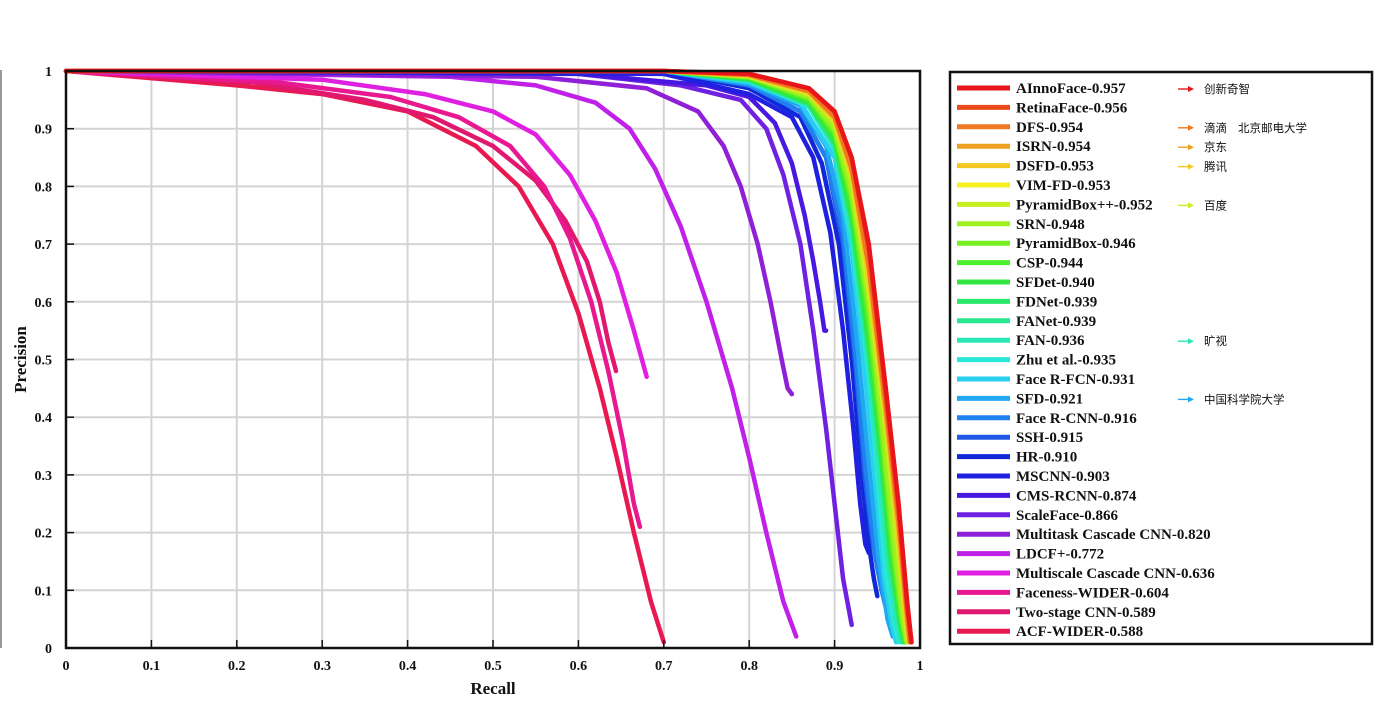 This screenshot has width=1378, height=705. Describe the element at coordinates (1215, 167) in the screenshot. I see `legend-annotation: 腾讯` at that location.